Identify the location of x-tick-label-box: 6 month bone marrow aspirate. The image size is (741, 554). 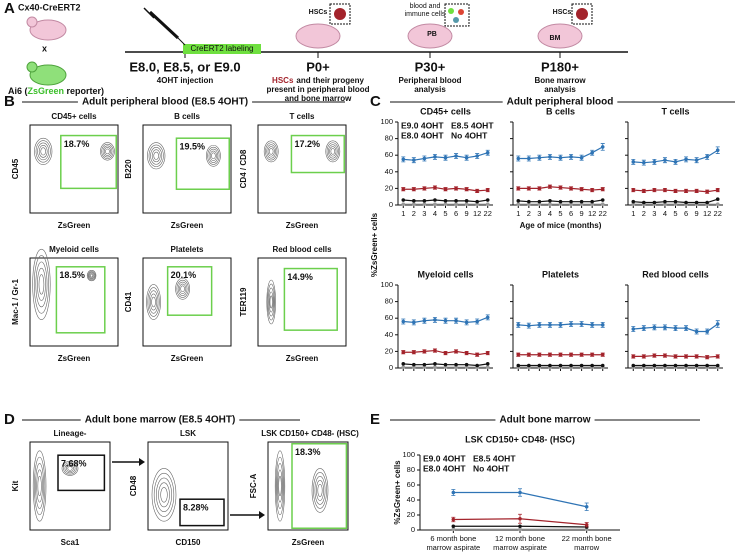
(453, 543).